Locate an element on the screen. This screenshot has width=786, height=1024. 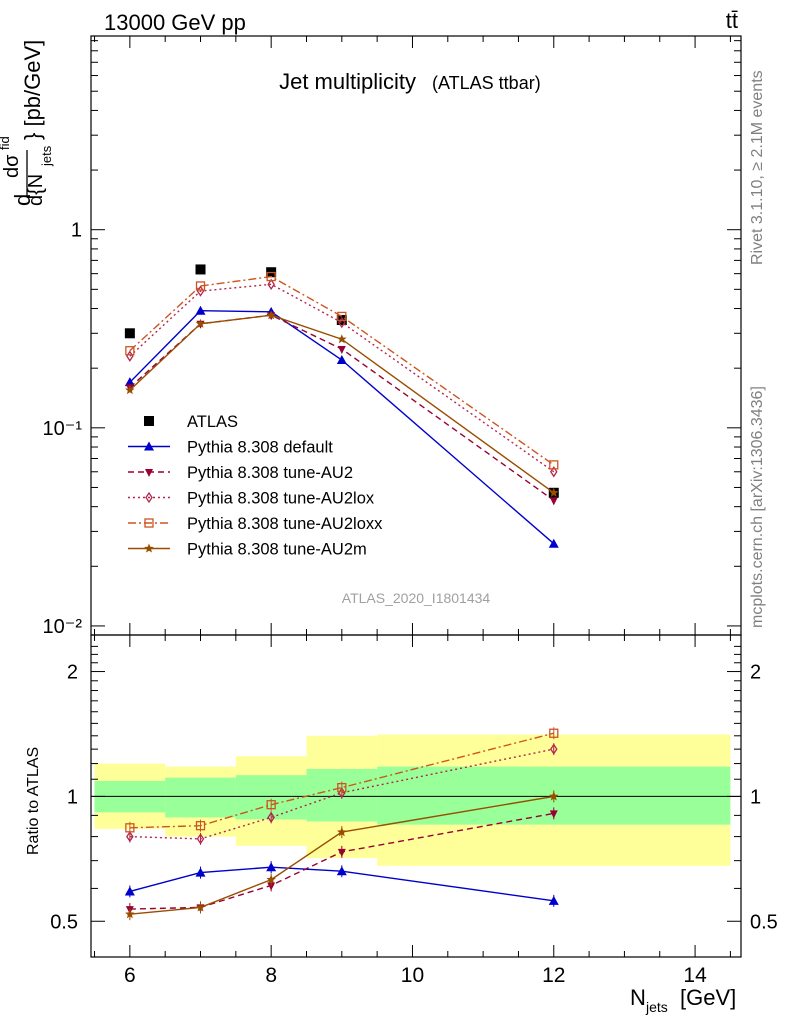
ratio-y-tick-label-right-1: 1 is located at coordinates (755, 797).